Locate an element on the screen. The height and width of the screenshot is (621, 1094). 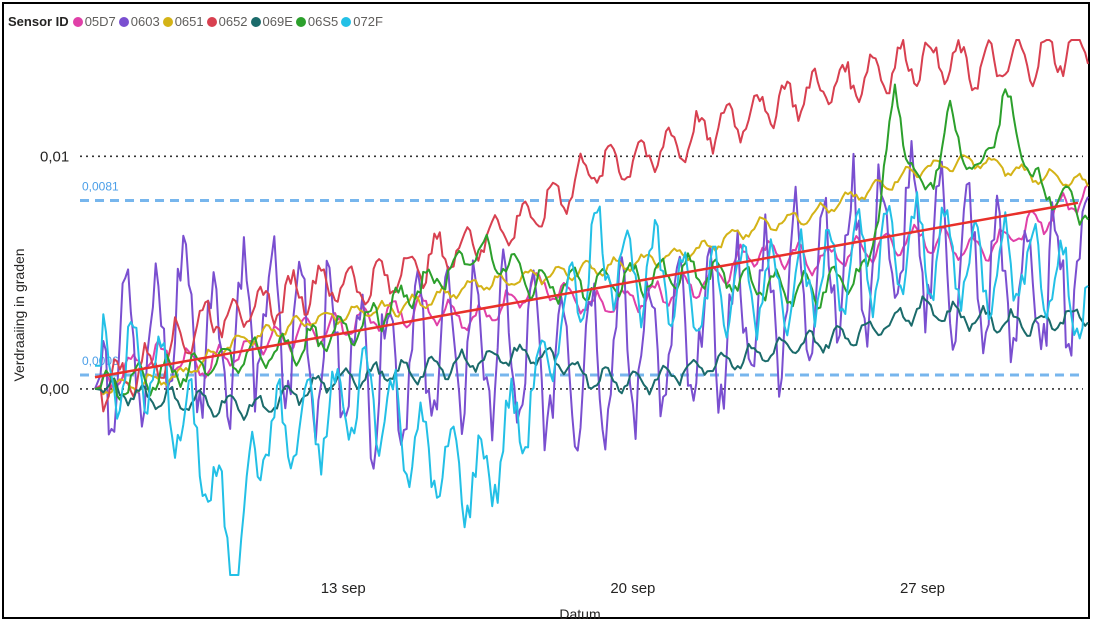
legend-items: 05D7 0603 0651 0652 069E 06S5 072F is located at coordinates (229, 21).